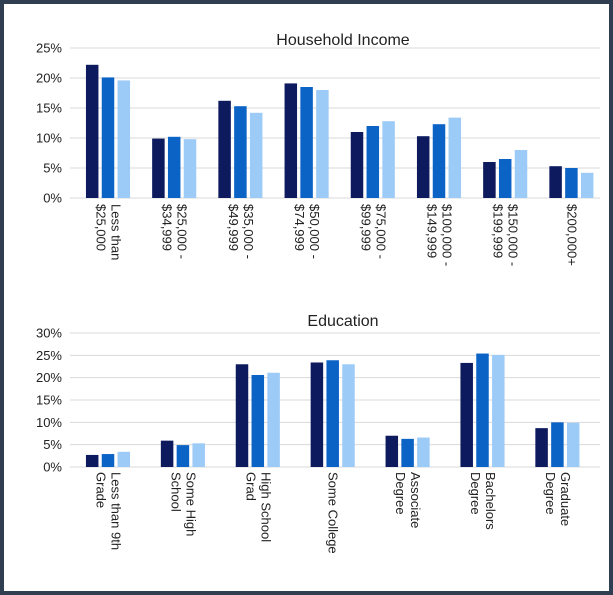 Image resolution: width=613 pixels, height=595 pixels. I want to click on category-label: School, so click(175, 492).